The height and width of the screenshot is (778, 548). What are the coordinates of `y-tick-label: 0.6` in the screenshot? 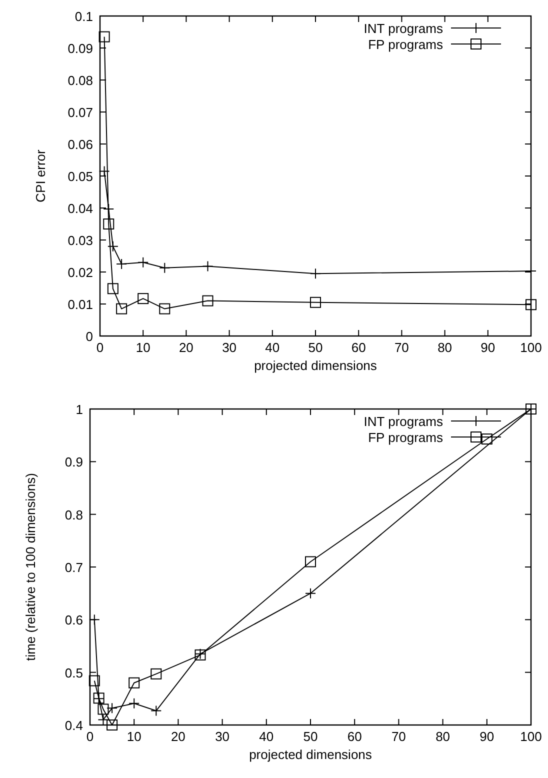 It's located at (73, 620).